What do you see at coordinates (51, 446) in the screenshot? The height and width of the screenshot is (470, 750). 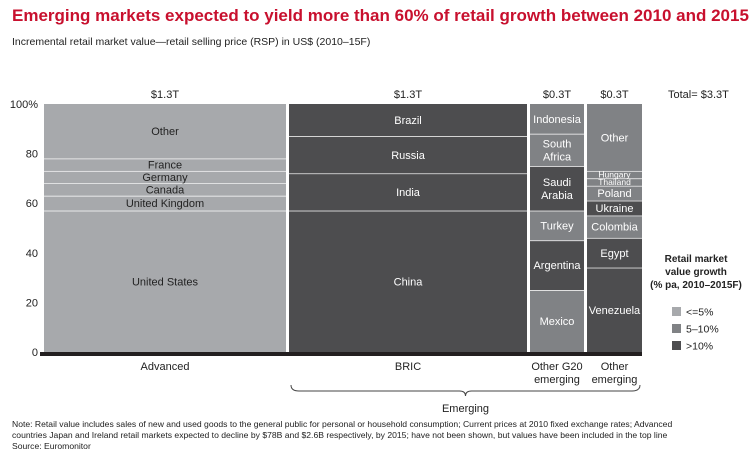 I see `note-line-3: Source: Euromonitor` at bounding box center [51, 446].